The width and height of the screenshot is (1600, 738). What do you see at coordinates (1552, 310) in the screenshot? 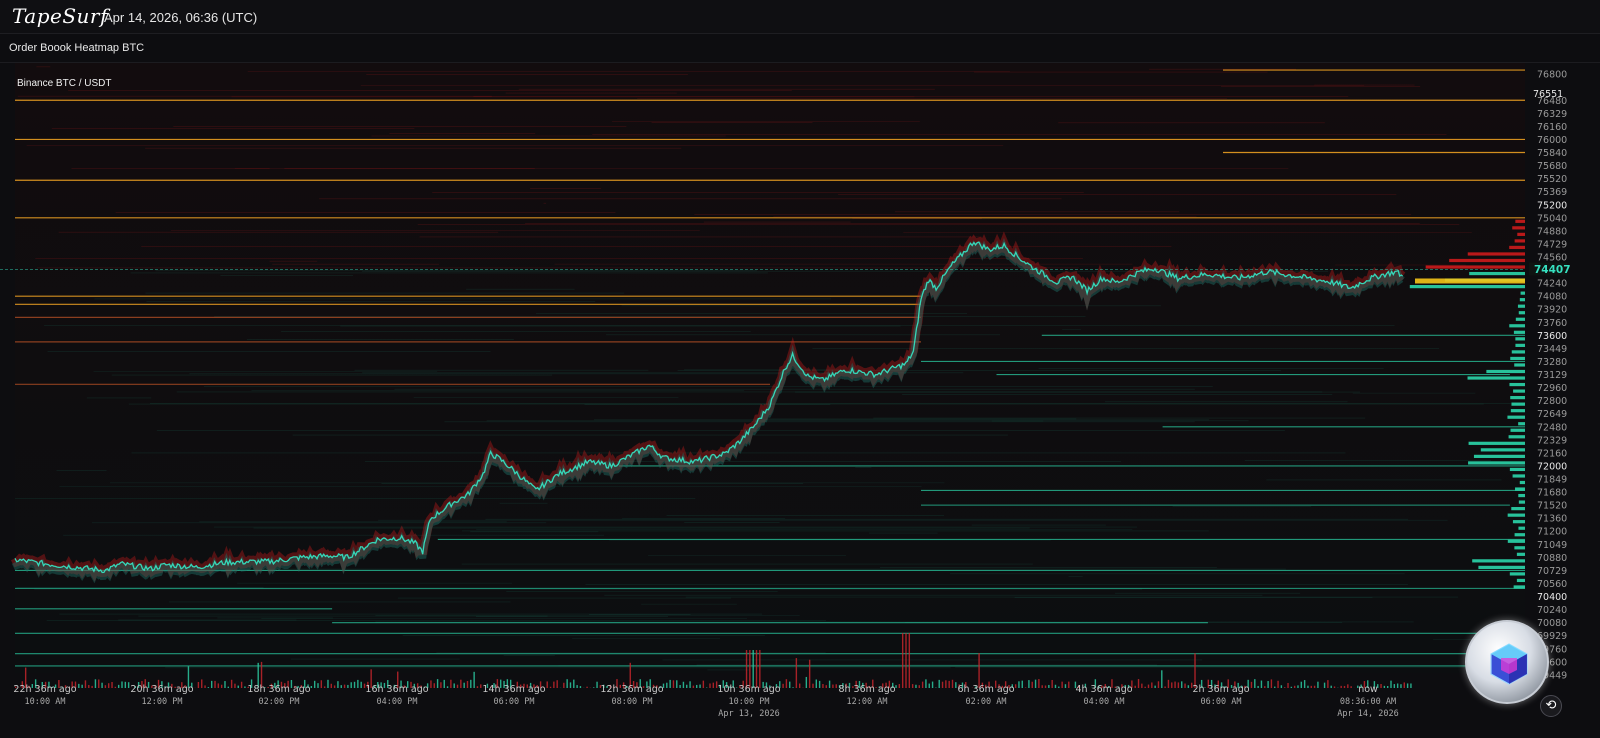
I see `price-tick-label: 73920` at bounding box center [1552, 310].